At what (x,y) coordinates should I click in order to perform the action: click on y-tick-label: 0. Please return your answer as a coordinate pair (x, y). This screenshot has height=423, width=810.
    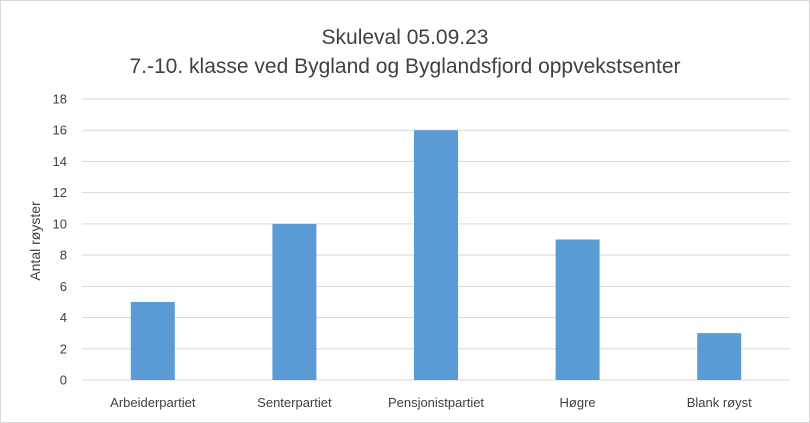
    Looking at the image, I should click on (63, 380).